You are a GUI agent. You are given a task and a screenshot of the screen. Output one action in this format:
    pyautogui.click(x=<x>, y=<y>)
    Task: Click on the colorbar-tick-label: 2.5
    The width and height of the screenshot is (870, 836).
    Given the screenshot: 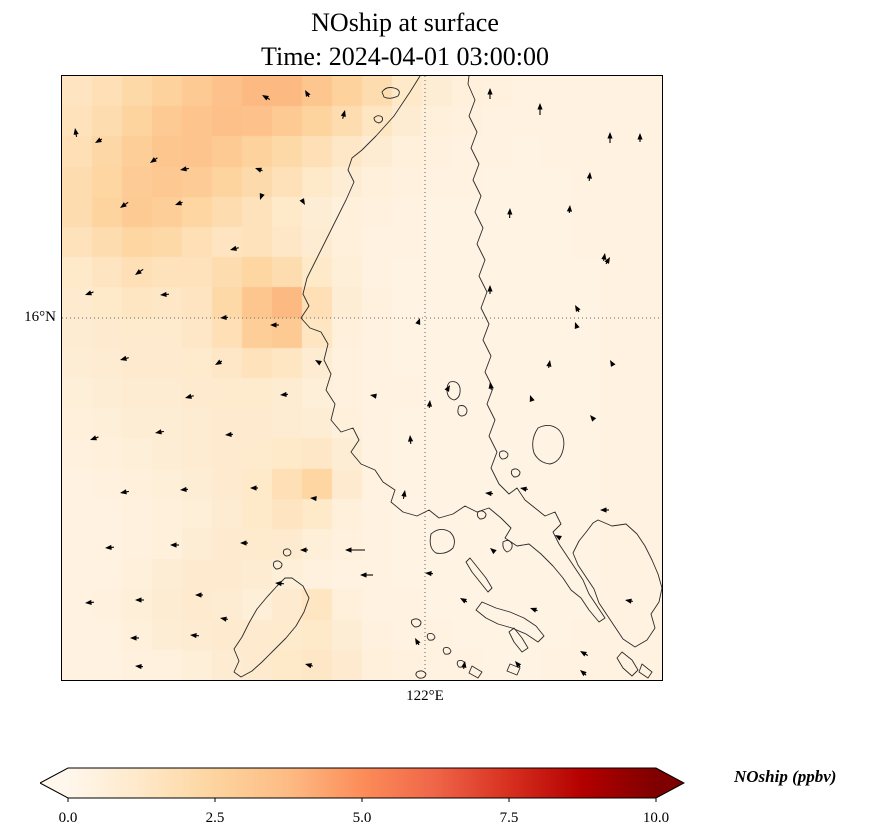 What is the action you would take?
    pyautogui.click(x=215, y=818)
    